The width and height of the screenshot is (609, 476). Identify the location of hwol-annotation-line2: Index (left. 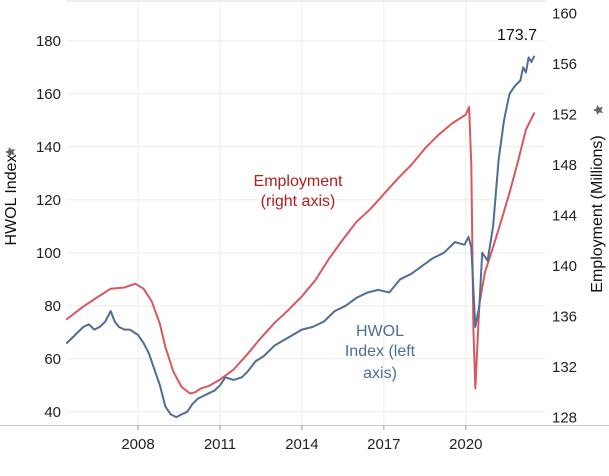
(380, 351).